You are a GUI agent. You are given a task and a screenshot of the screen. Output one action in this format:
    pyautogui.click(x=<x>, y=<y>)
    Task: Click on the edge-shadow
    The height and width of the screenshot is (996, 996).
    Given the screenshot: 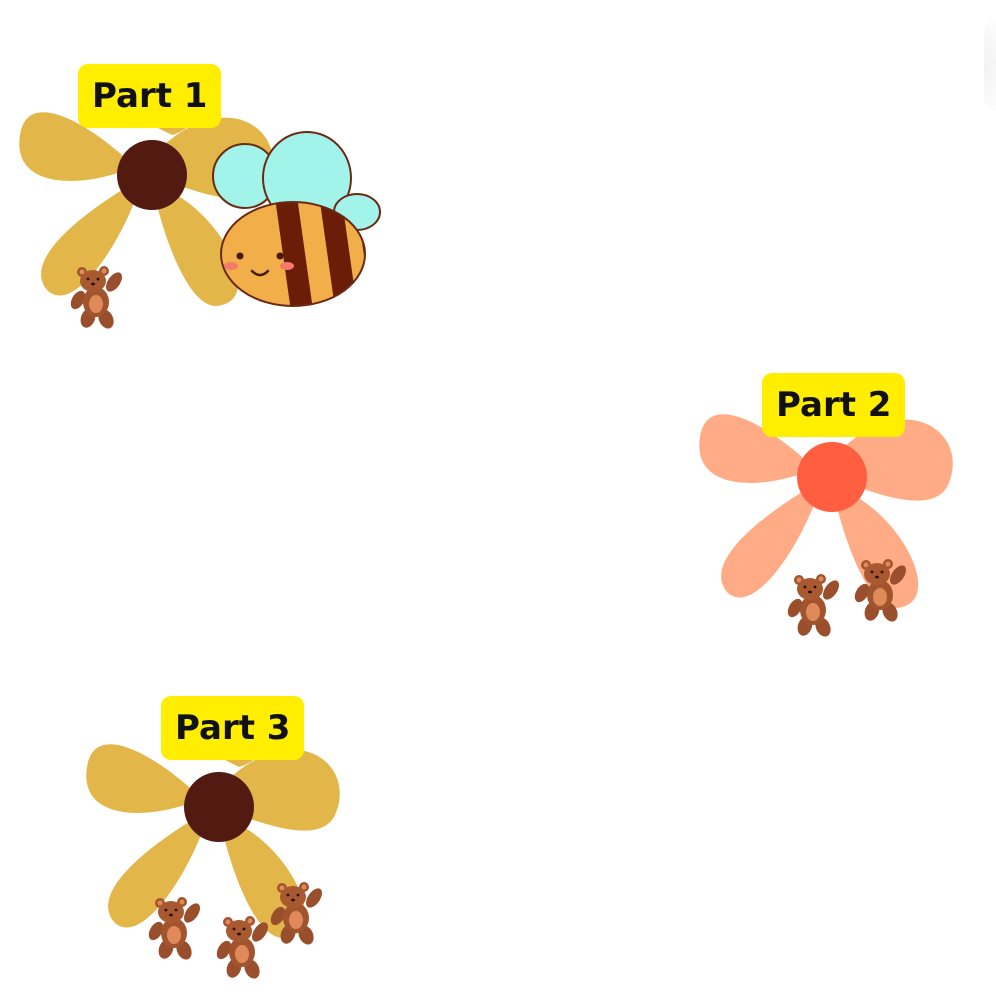 What is the action you would take?
    pyautogui.click(x=990, y=65)
    